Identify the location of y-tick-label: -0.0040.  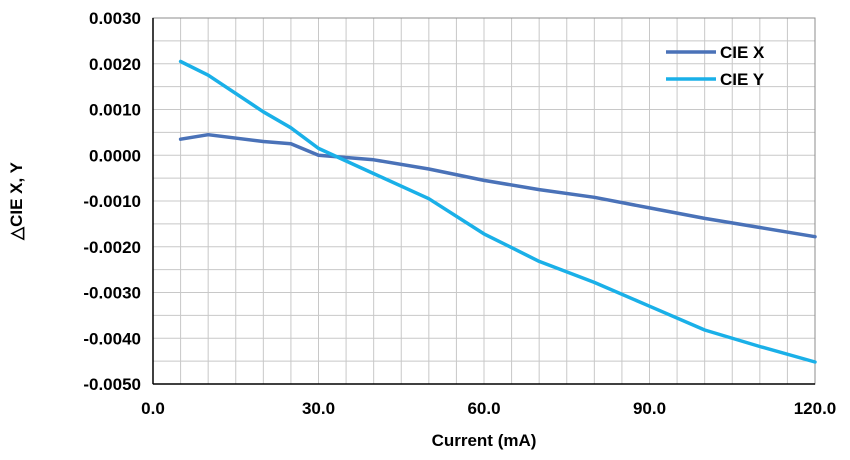
(112, 338).